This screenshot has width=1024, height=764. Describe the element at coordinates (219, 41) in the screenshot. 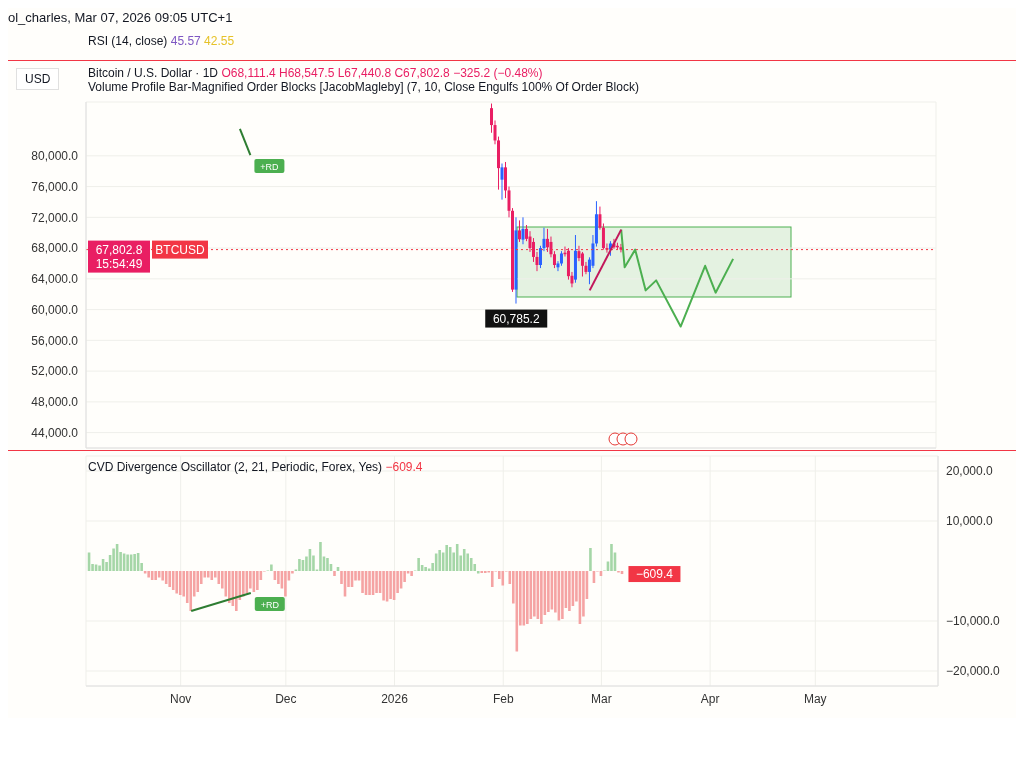

I see `text: 42.55` at that location.